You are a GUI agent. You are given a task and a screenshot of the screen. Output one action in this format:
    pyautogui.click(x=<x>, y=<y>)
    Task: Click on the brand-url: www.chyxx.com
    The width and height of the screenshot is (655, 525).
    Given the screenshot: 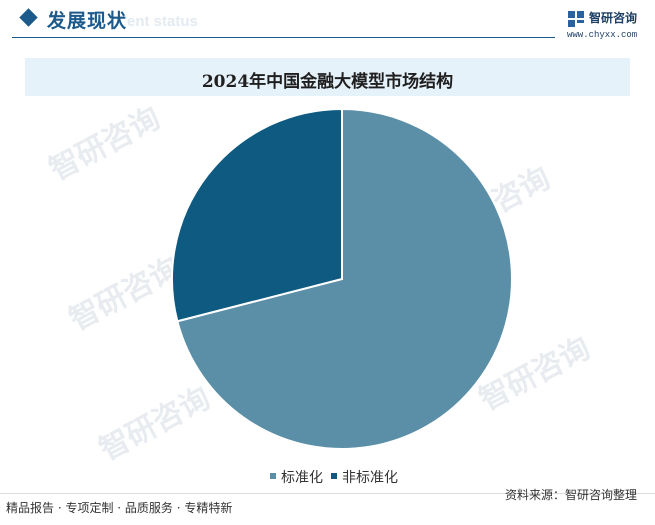 What is the action you would take?
    pyautogui.click(x=602, y=35)
    